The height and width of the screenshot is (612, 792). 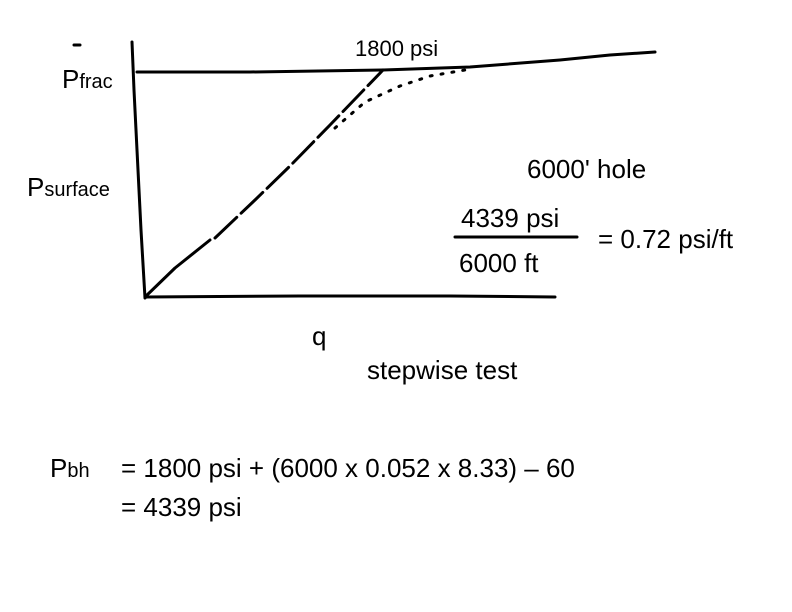 I want to click on equation-line: = 1800 psi + (6000 x 0.052 x 8.33) – 60, so click(x=348, y=468).